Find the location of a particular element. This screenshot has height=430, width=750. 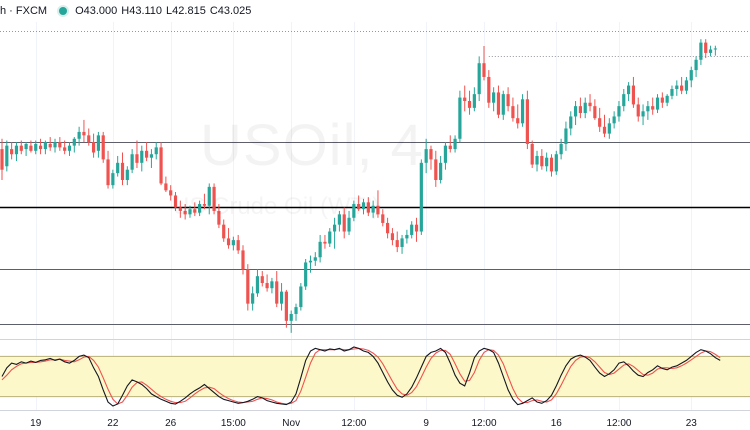

stoch-band is located at coordinates (375, 376).